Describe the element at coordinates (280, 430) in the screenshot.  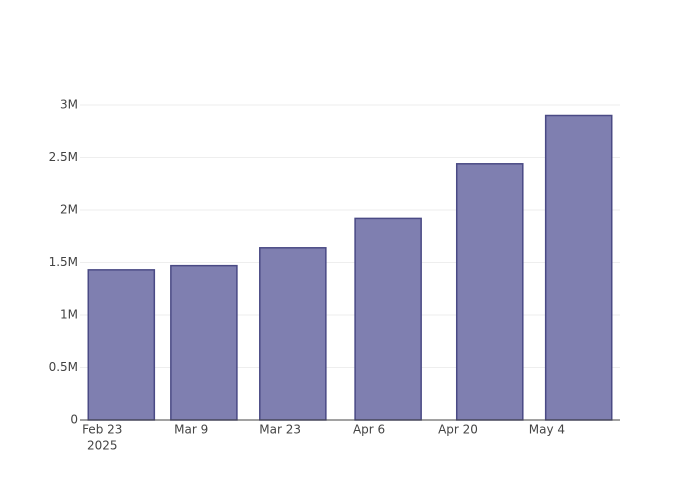
I see `x-tick-label: Mar 23` at that location.